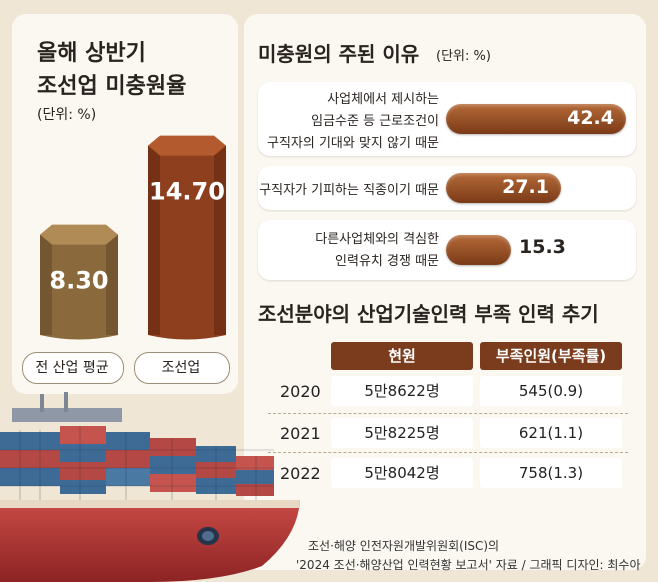  What do you see at coordinates (349, 190) in the screenshot?
I see `reason-2-label-line1: 구직자가 기피하는 직종이기 때문` at bounding box center [349, 190].